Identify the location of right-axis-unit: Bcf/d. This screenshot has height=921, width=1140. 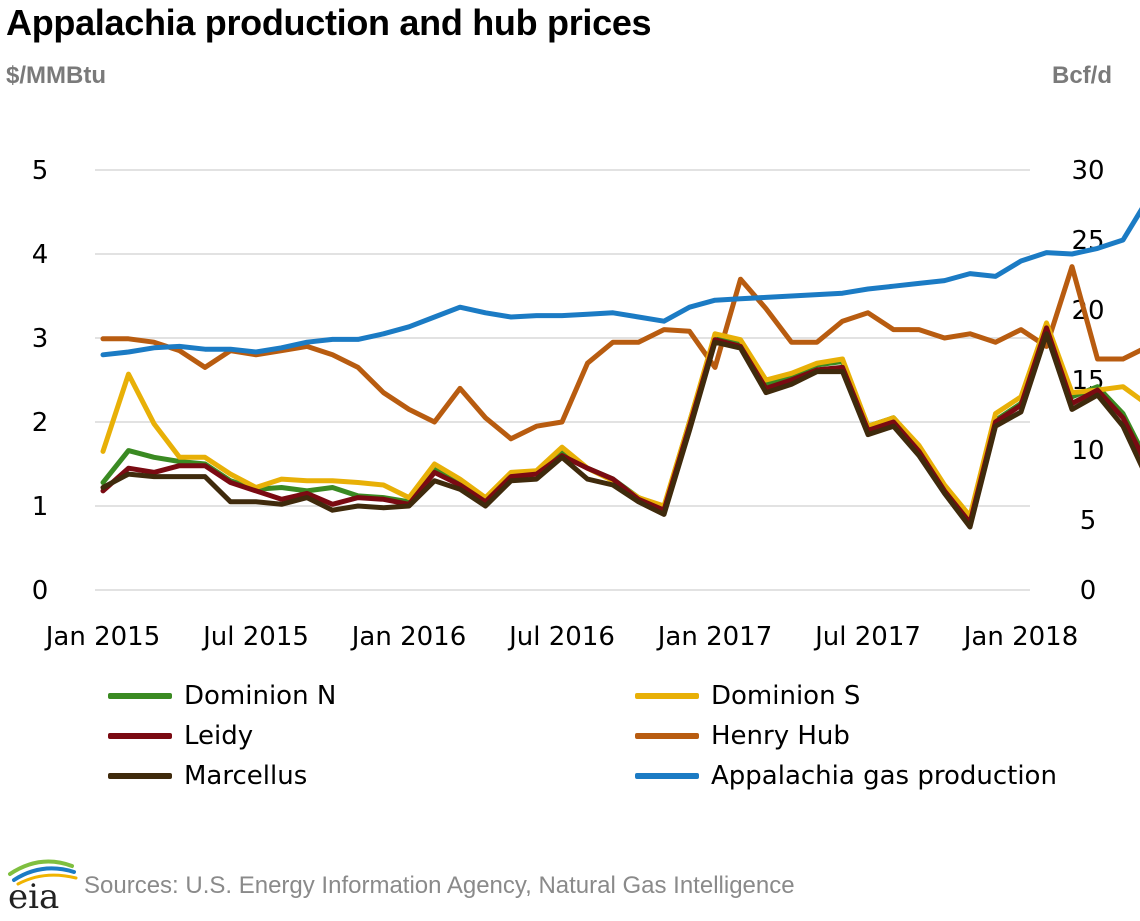
(1082, 75).